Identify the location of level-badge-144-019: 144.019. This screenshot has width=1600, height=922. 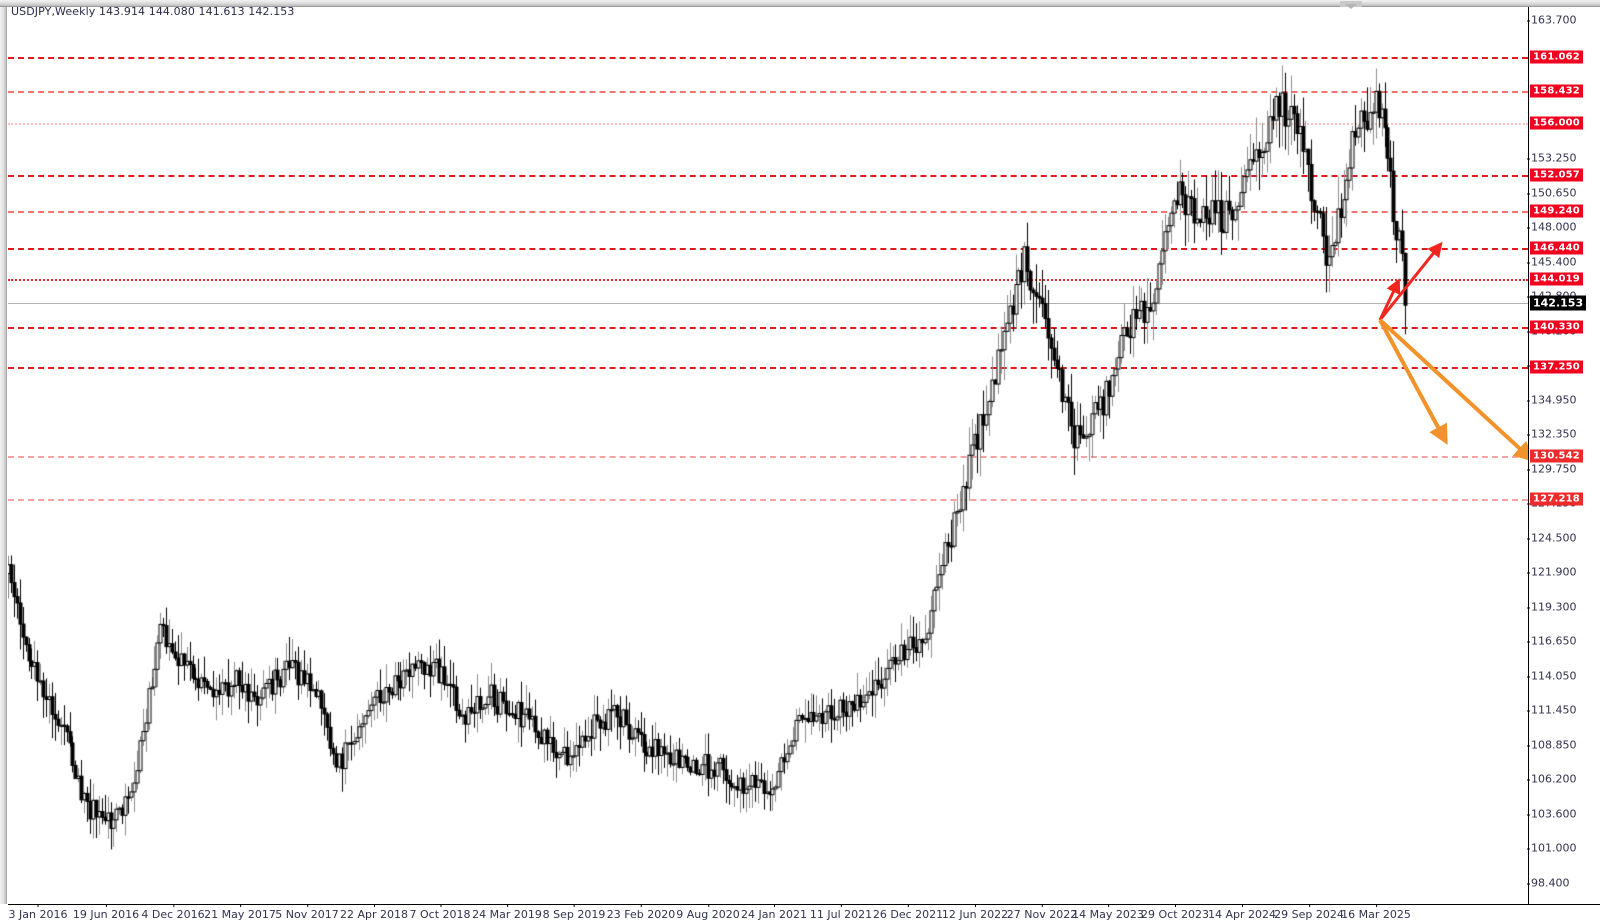
(1556, 279).